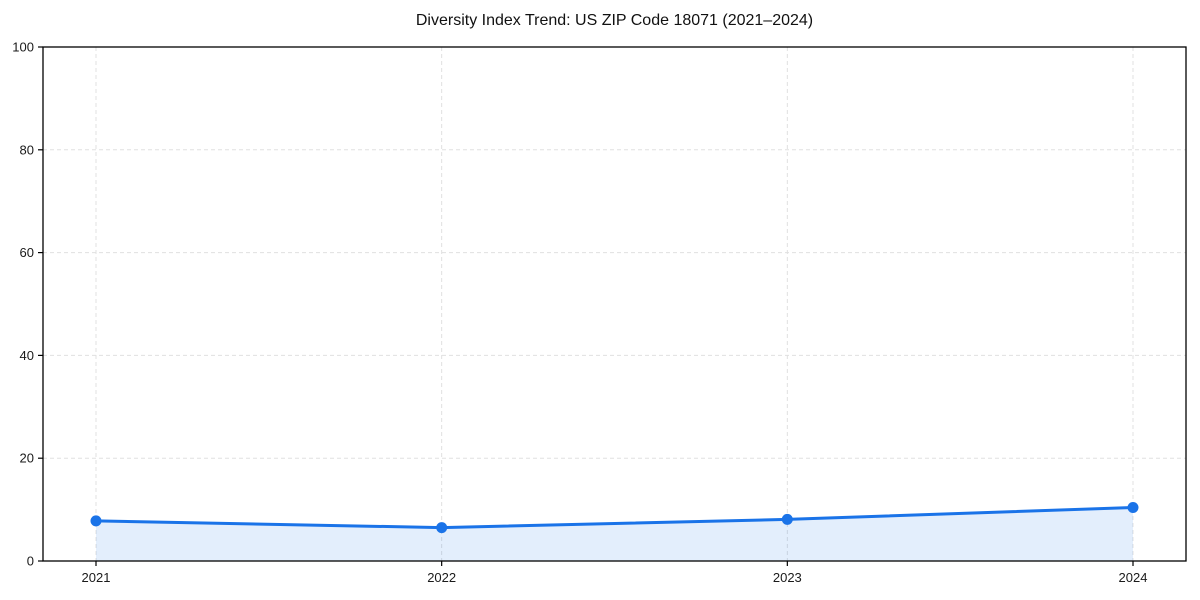 The width and height of the screenshot is (1200, 600). Describe the element at coordinates (96, 577) in the screenshot. I see `x-tick-label: 2021` at that location.